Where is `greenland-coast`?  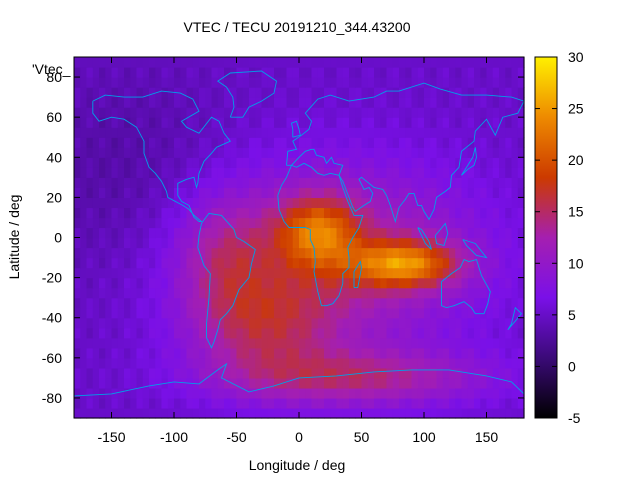 greenland-coast is located at coordinates (247, 94).